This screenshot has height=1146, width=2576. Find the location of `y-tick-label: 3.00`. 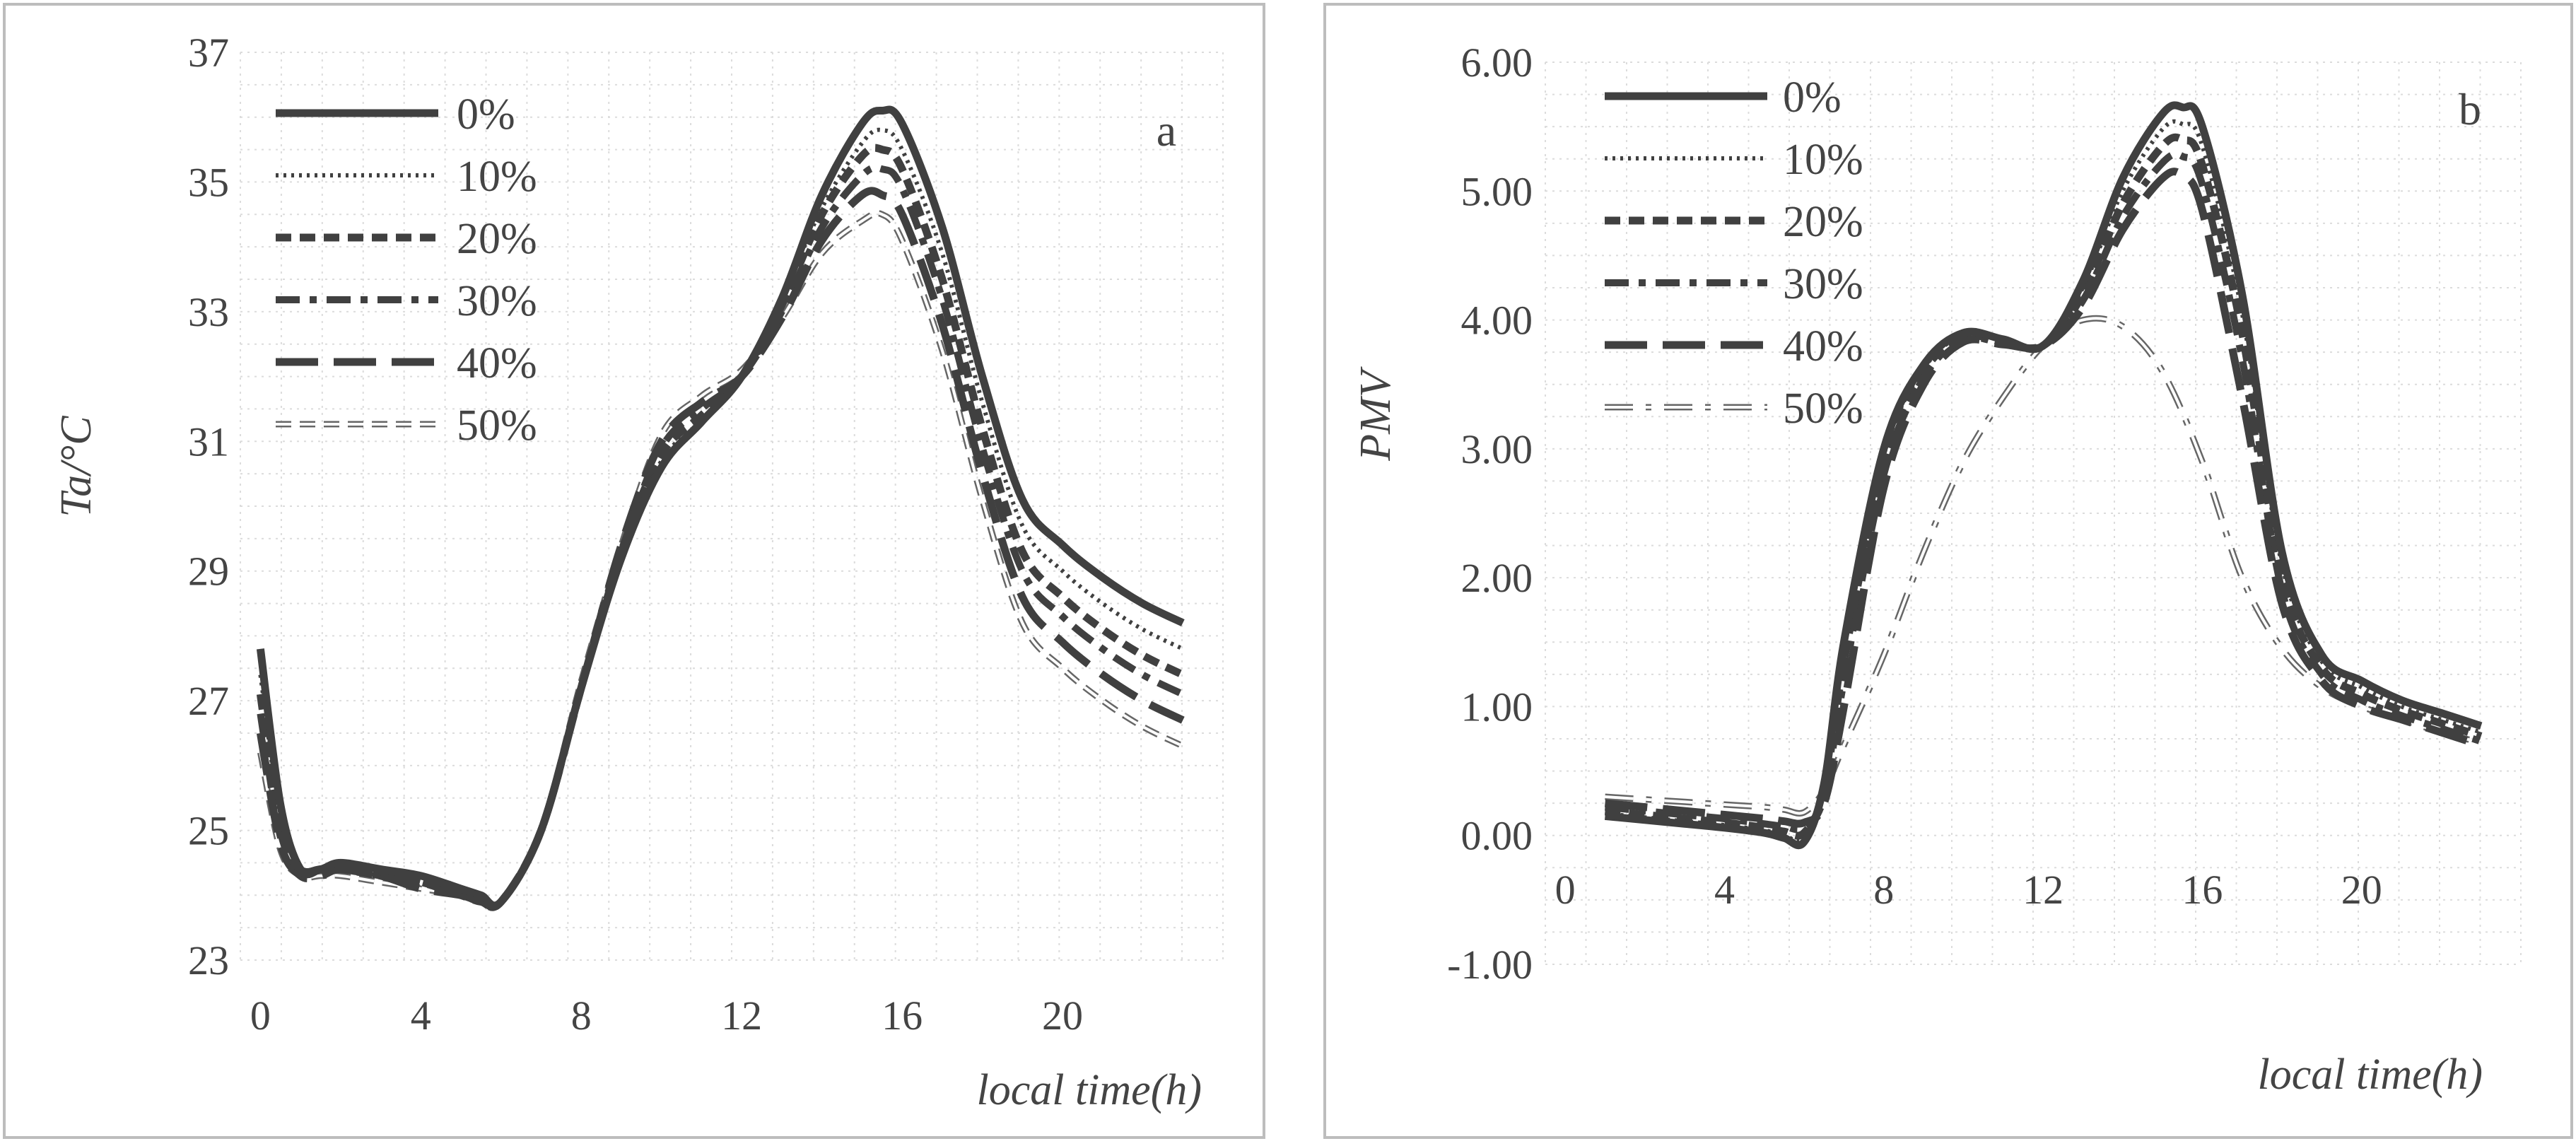

y-tick-label: 3.00 is located at coordinates (1497, 449).